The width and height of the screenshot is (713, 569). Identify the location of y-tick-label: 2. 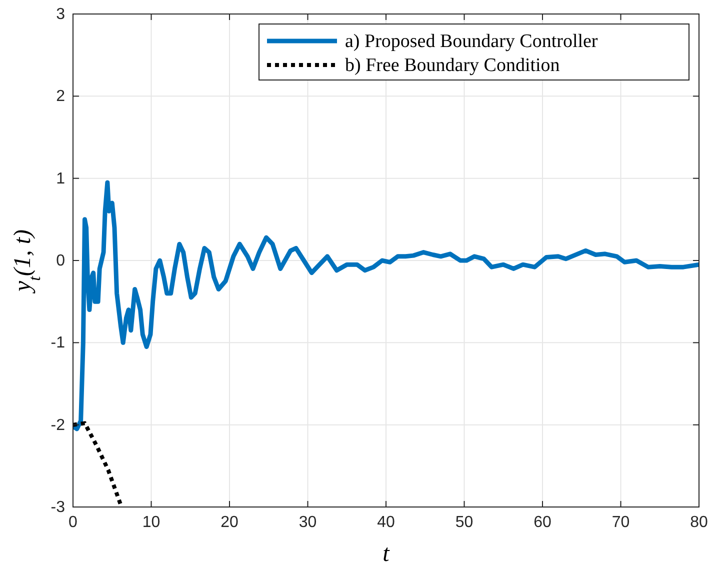
(61, 97).